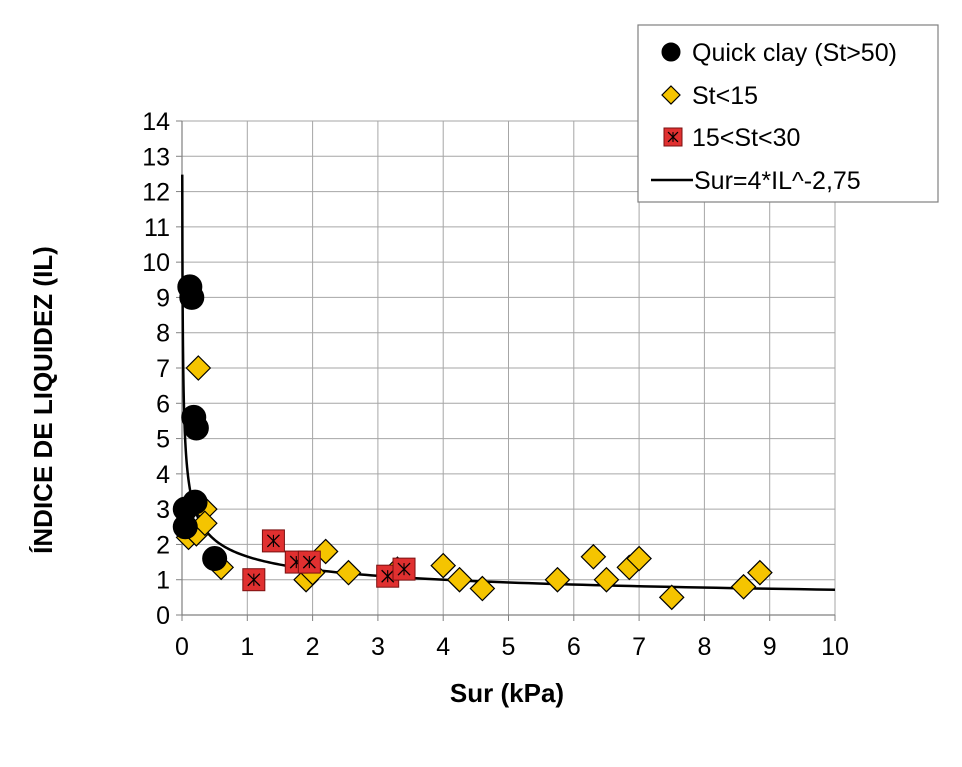  Describe the element at coordinates (163, 334) in the screenshot. I see `y-tick-label: 8` at that location.